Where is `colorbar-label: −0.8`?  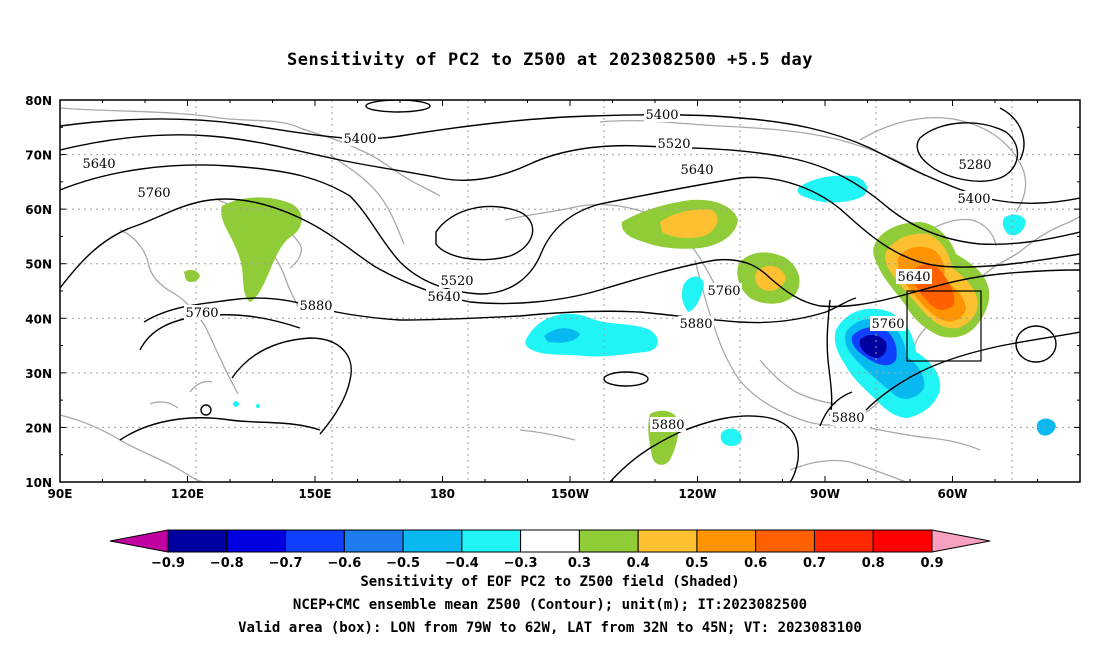 colorbar-label: −0.8 is located at coordinates (227, 563).